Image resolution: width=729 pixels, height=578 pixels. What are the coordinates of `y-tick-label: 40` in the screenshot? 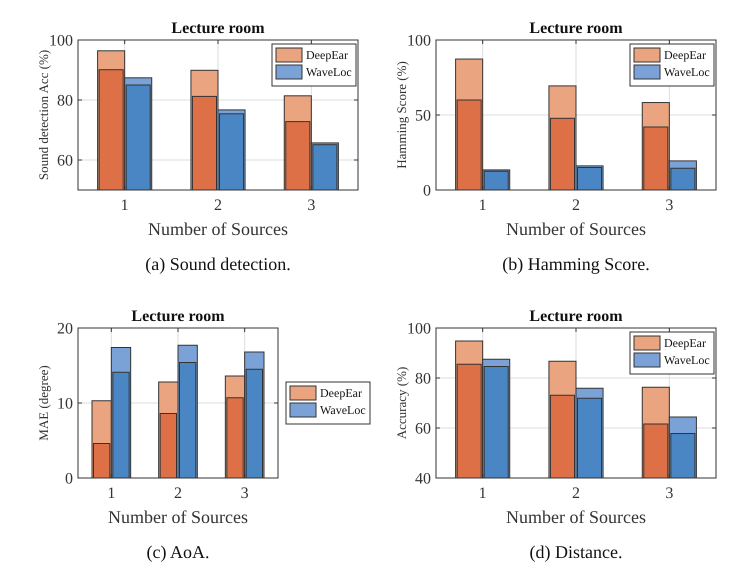 It's located at (423, 479).